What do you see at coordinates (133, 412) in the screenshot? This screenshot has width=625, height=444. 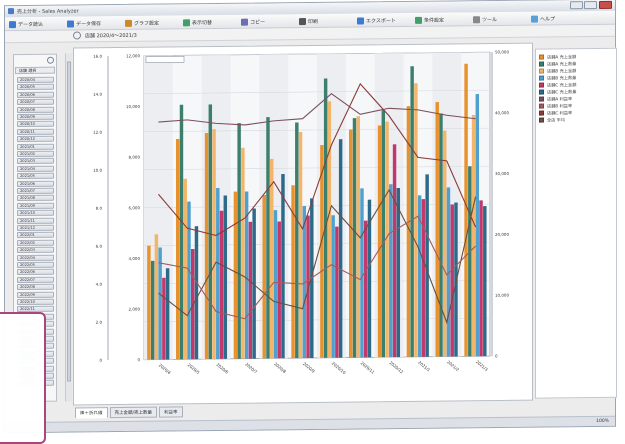 I see `sheet-tab-1: 売上金額/売上数量` at bounding box center [133, 412].